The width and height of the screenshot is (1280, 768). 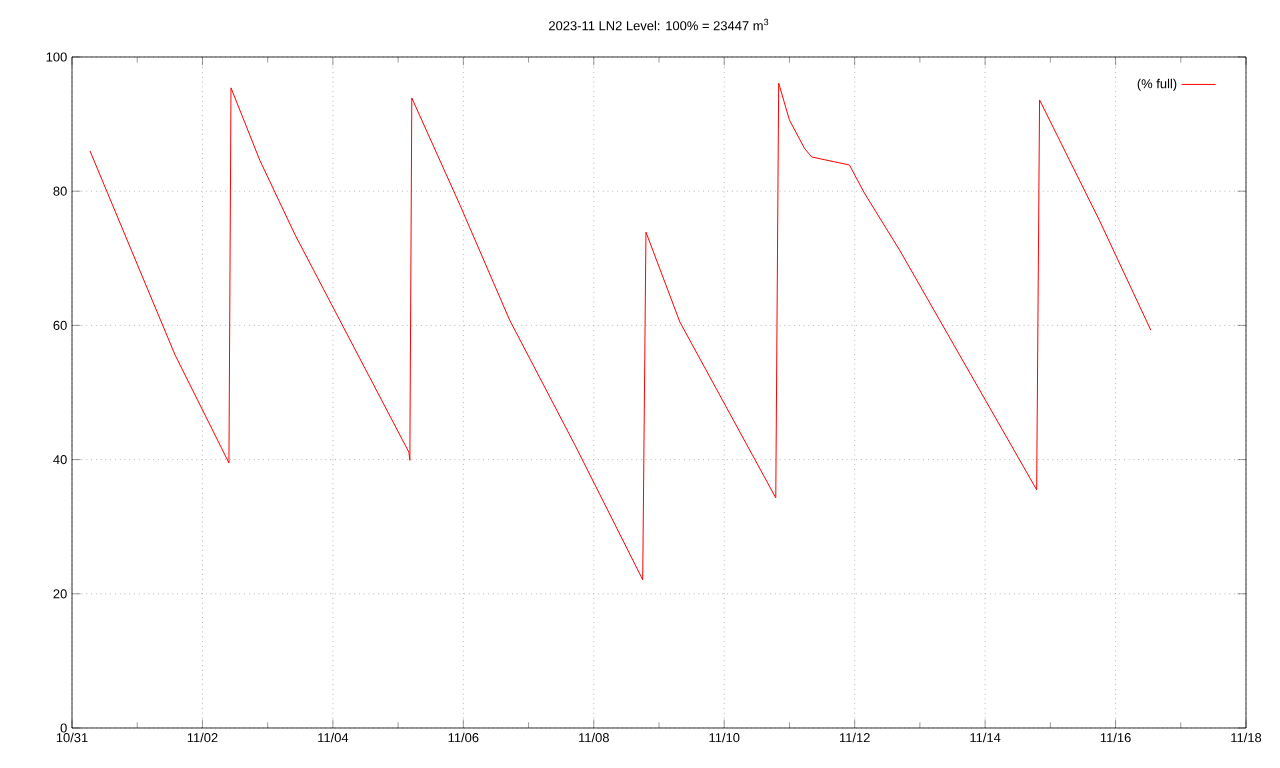 I want to click on x-tick-label: 11/06, so click(x=463, y=737).